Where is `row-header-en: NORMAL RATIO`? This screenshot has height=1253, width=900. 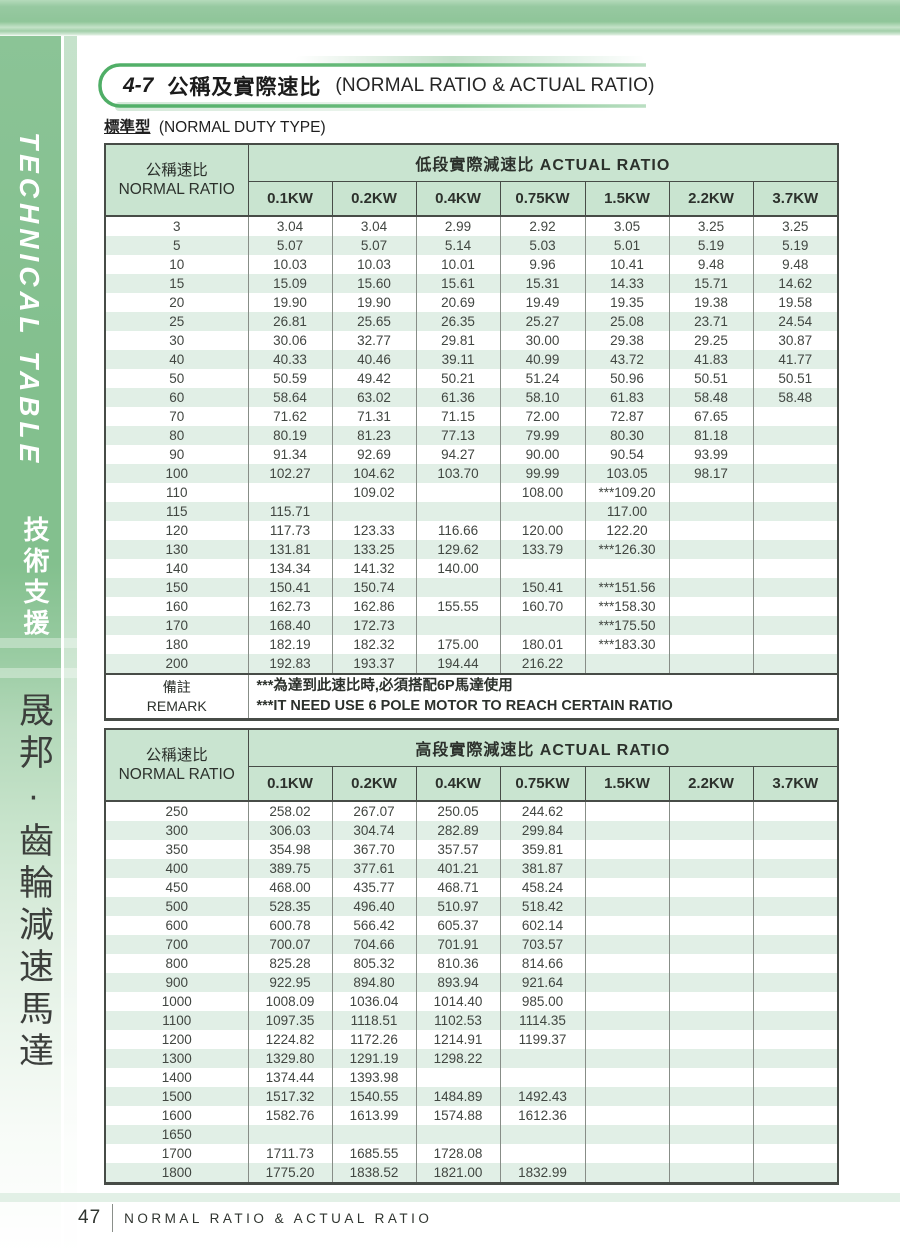 row-header-en: NORMAL RATIO is located at coordinates (176, 774).